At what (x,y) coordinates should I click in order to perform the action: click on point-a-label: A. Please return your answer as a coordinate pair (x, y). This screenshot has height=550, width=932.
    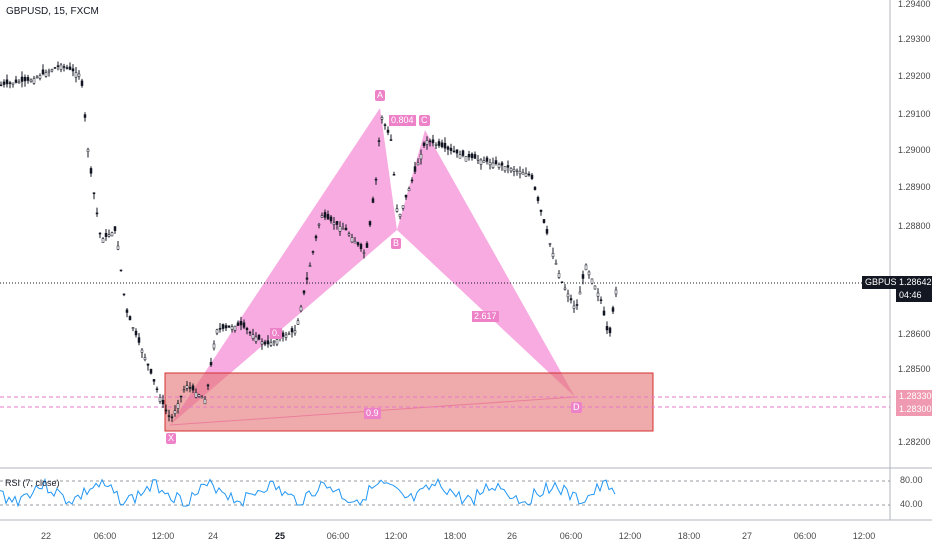
    Looking at the image, I should click on (380, 95).